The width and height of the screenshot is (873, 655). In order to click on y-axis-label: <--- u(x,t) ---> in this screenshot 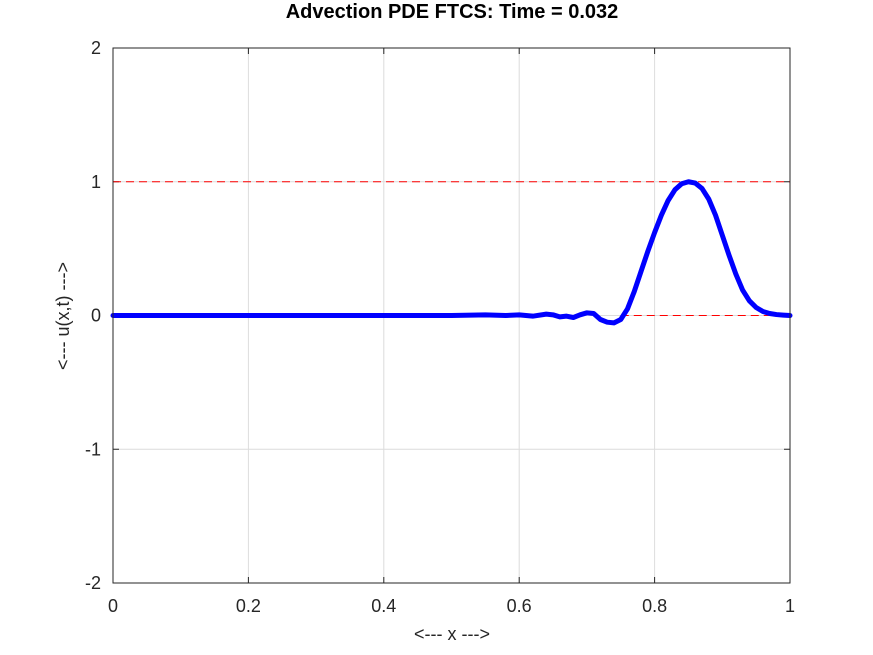, I will do `click(63, 316)`.